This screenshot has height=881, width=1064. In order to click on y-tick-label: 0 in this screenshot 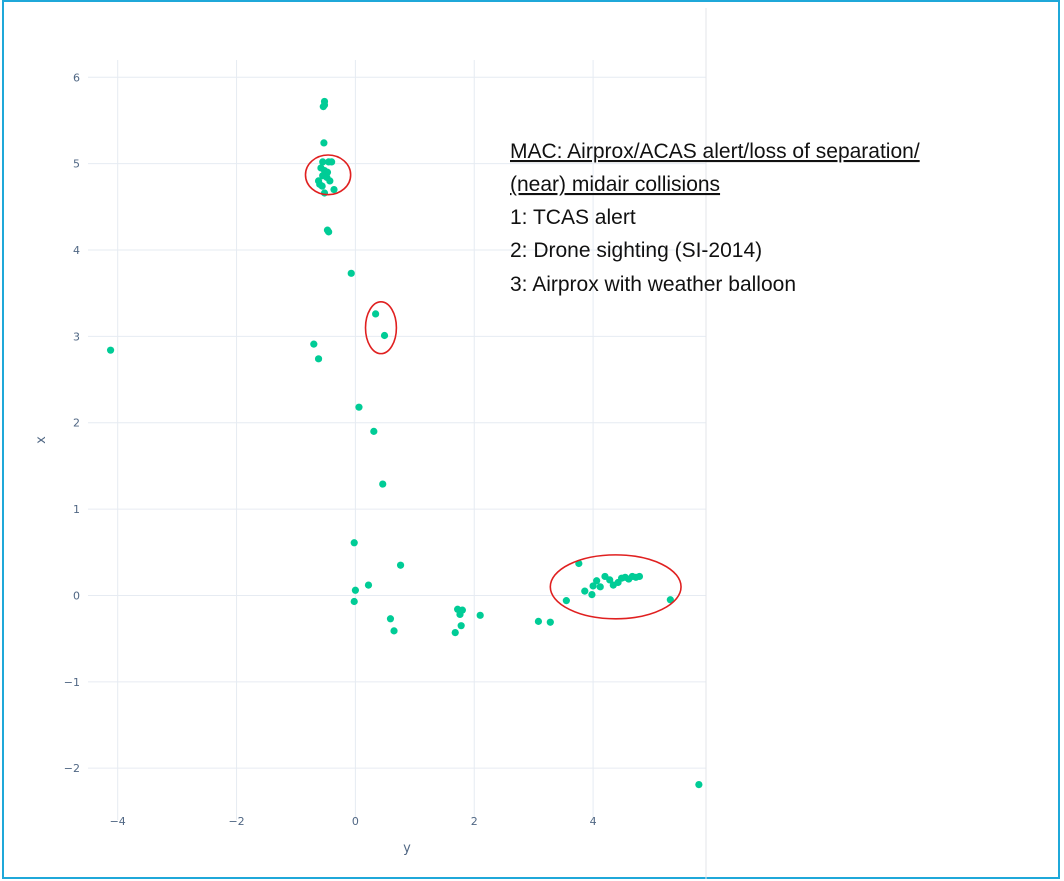, I will do `click(76, 595)`.